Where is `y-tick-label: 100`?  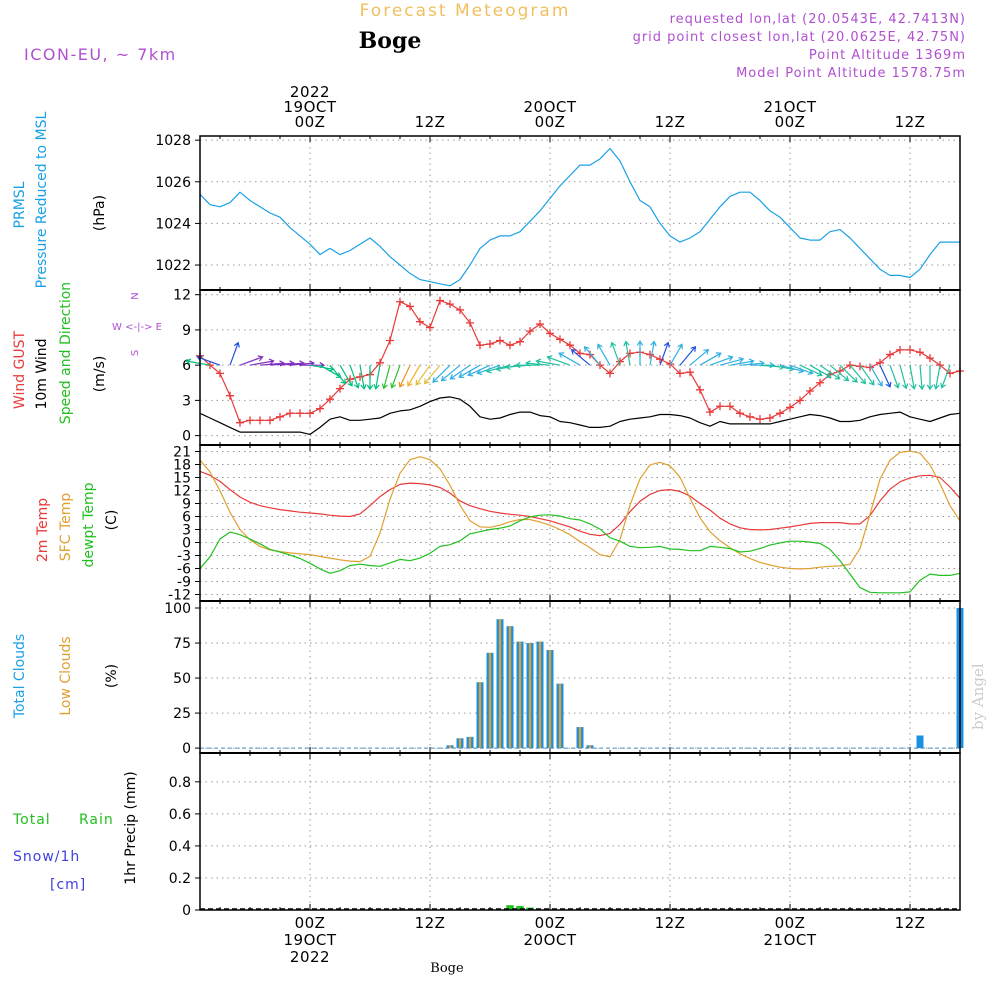
y-tick-label: 100 is located at coordinates (177, 609).